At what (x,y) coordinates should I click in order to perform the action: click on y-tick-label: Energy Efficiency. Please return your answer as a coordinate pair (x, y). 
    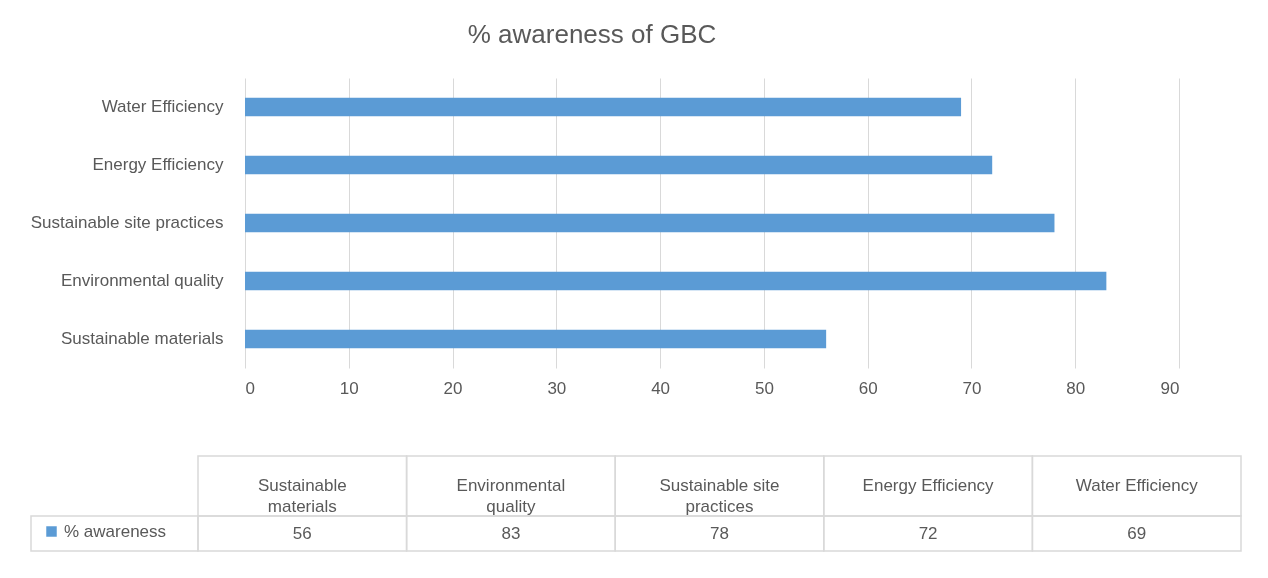
    Looking at the image, I should click on (158, 164).